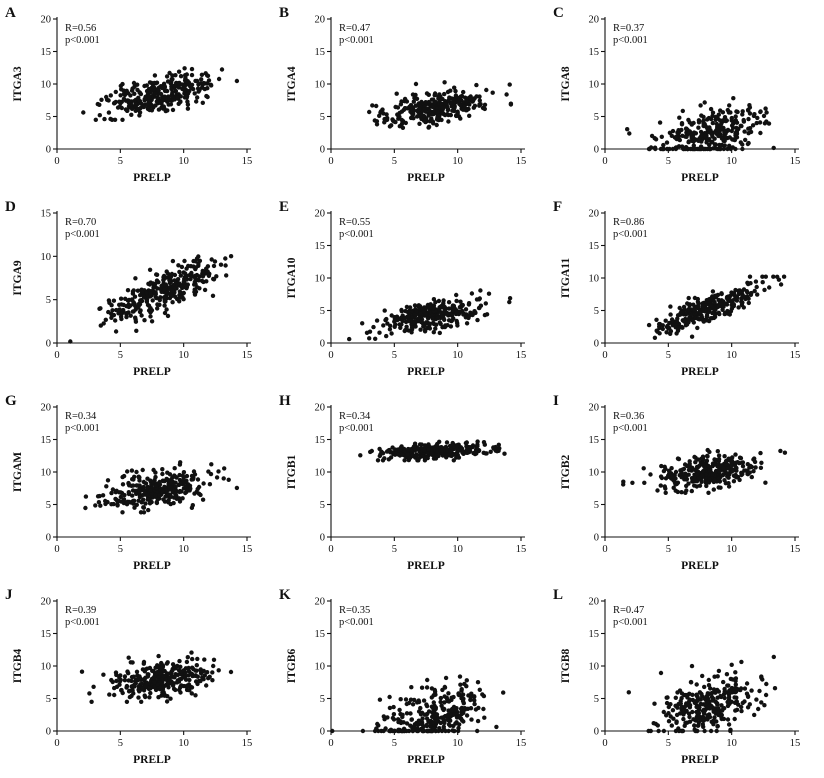  I want to click on y-tick-label: 10, so click(594, 667).